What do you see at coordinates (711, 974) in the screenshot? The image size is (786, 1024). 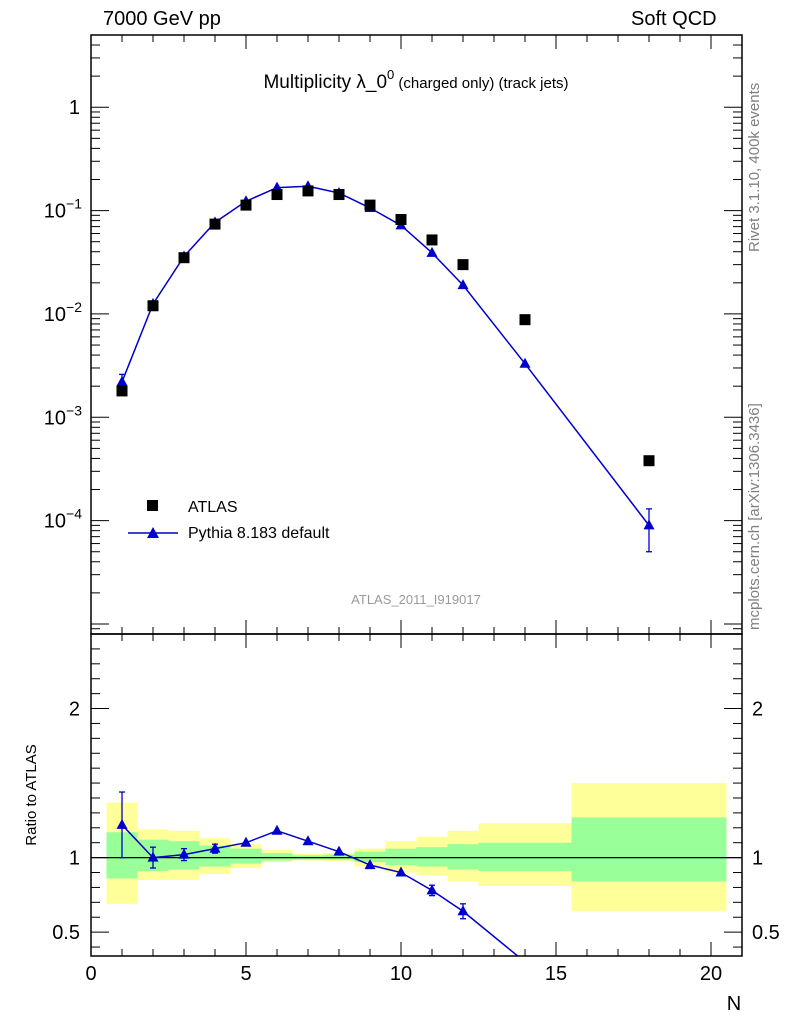 I see `x-tick-label: 20` at bounding box center [711, 974].